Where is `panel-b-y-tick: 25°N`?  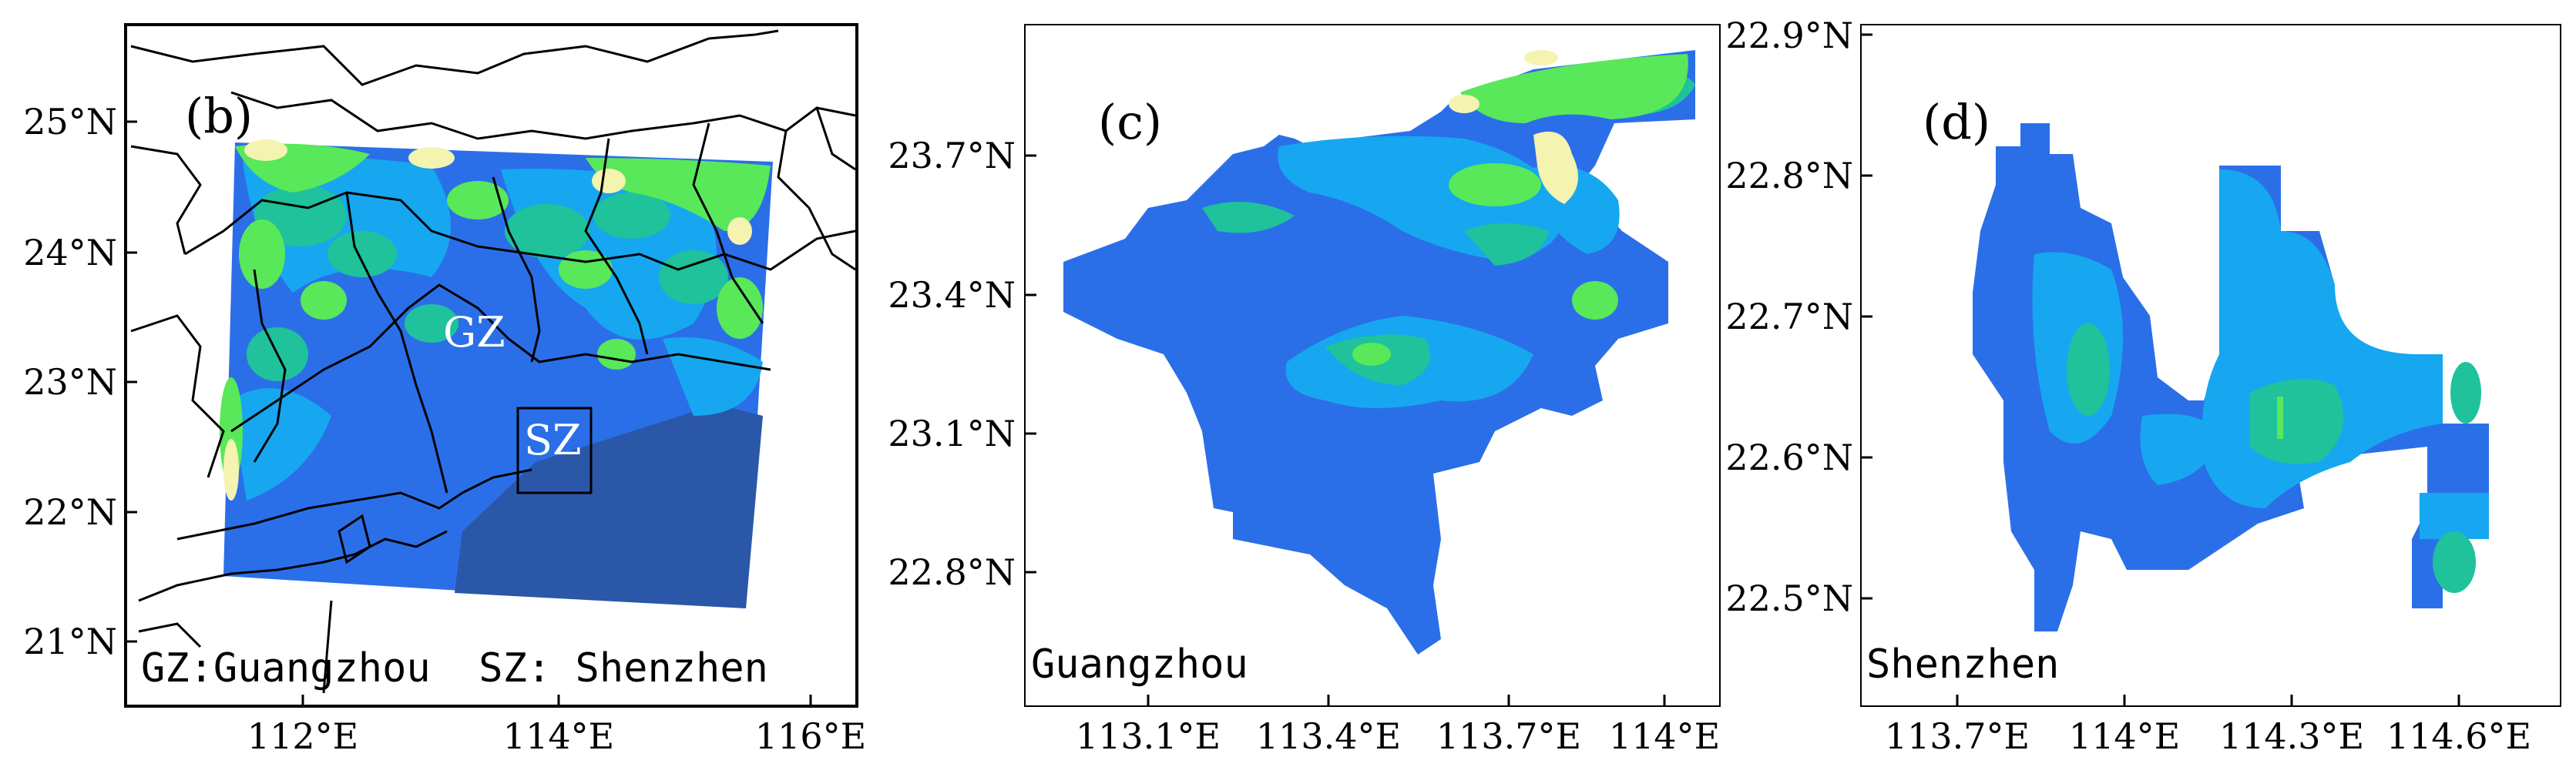
panel-b-y-tick: 25°N is located at coordinates (70, 122).